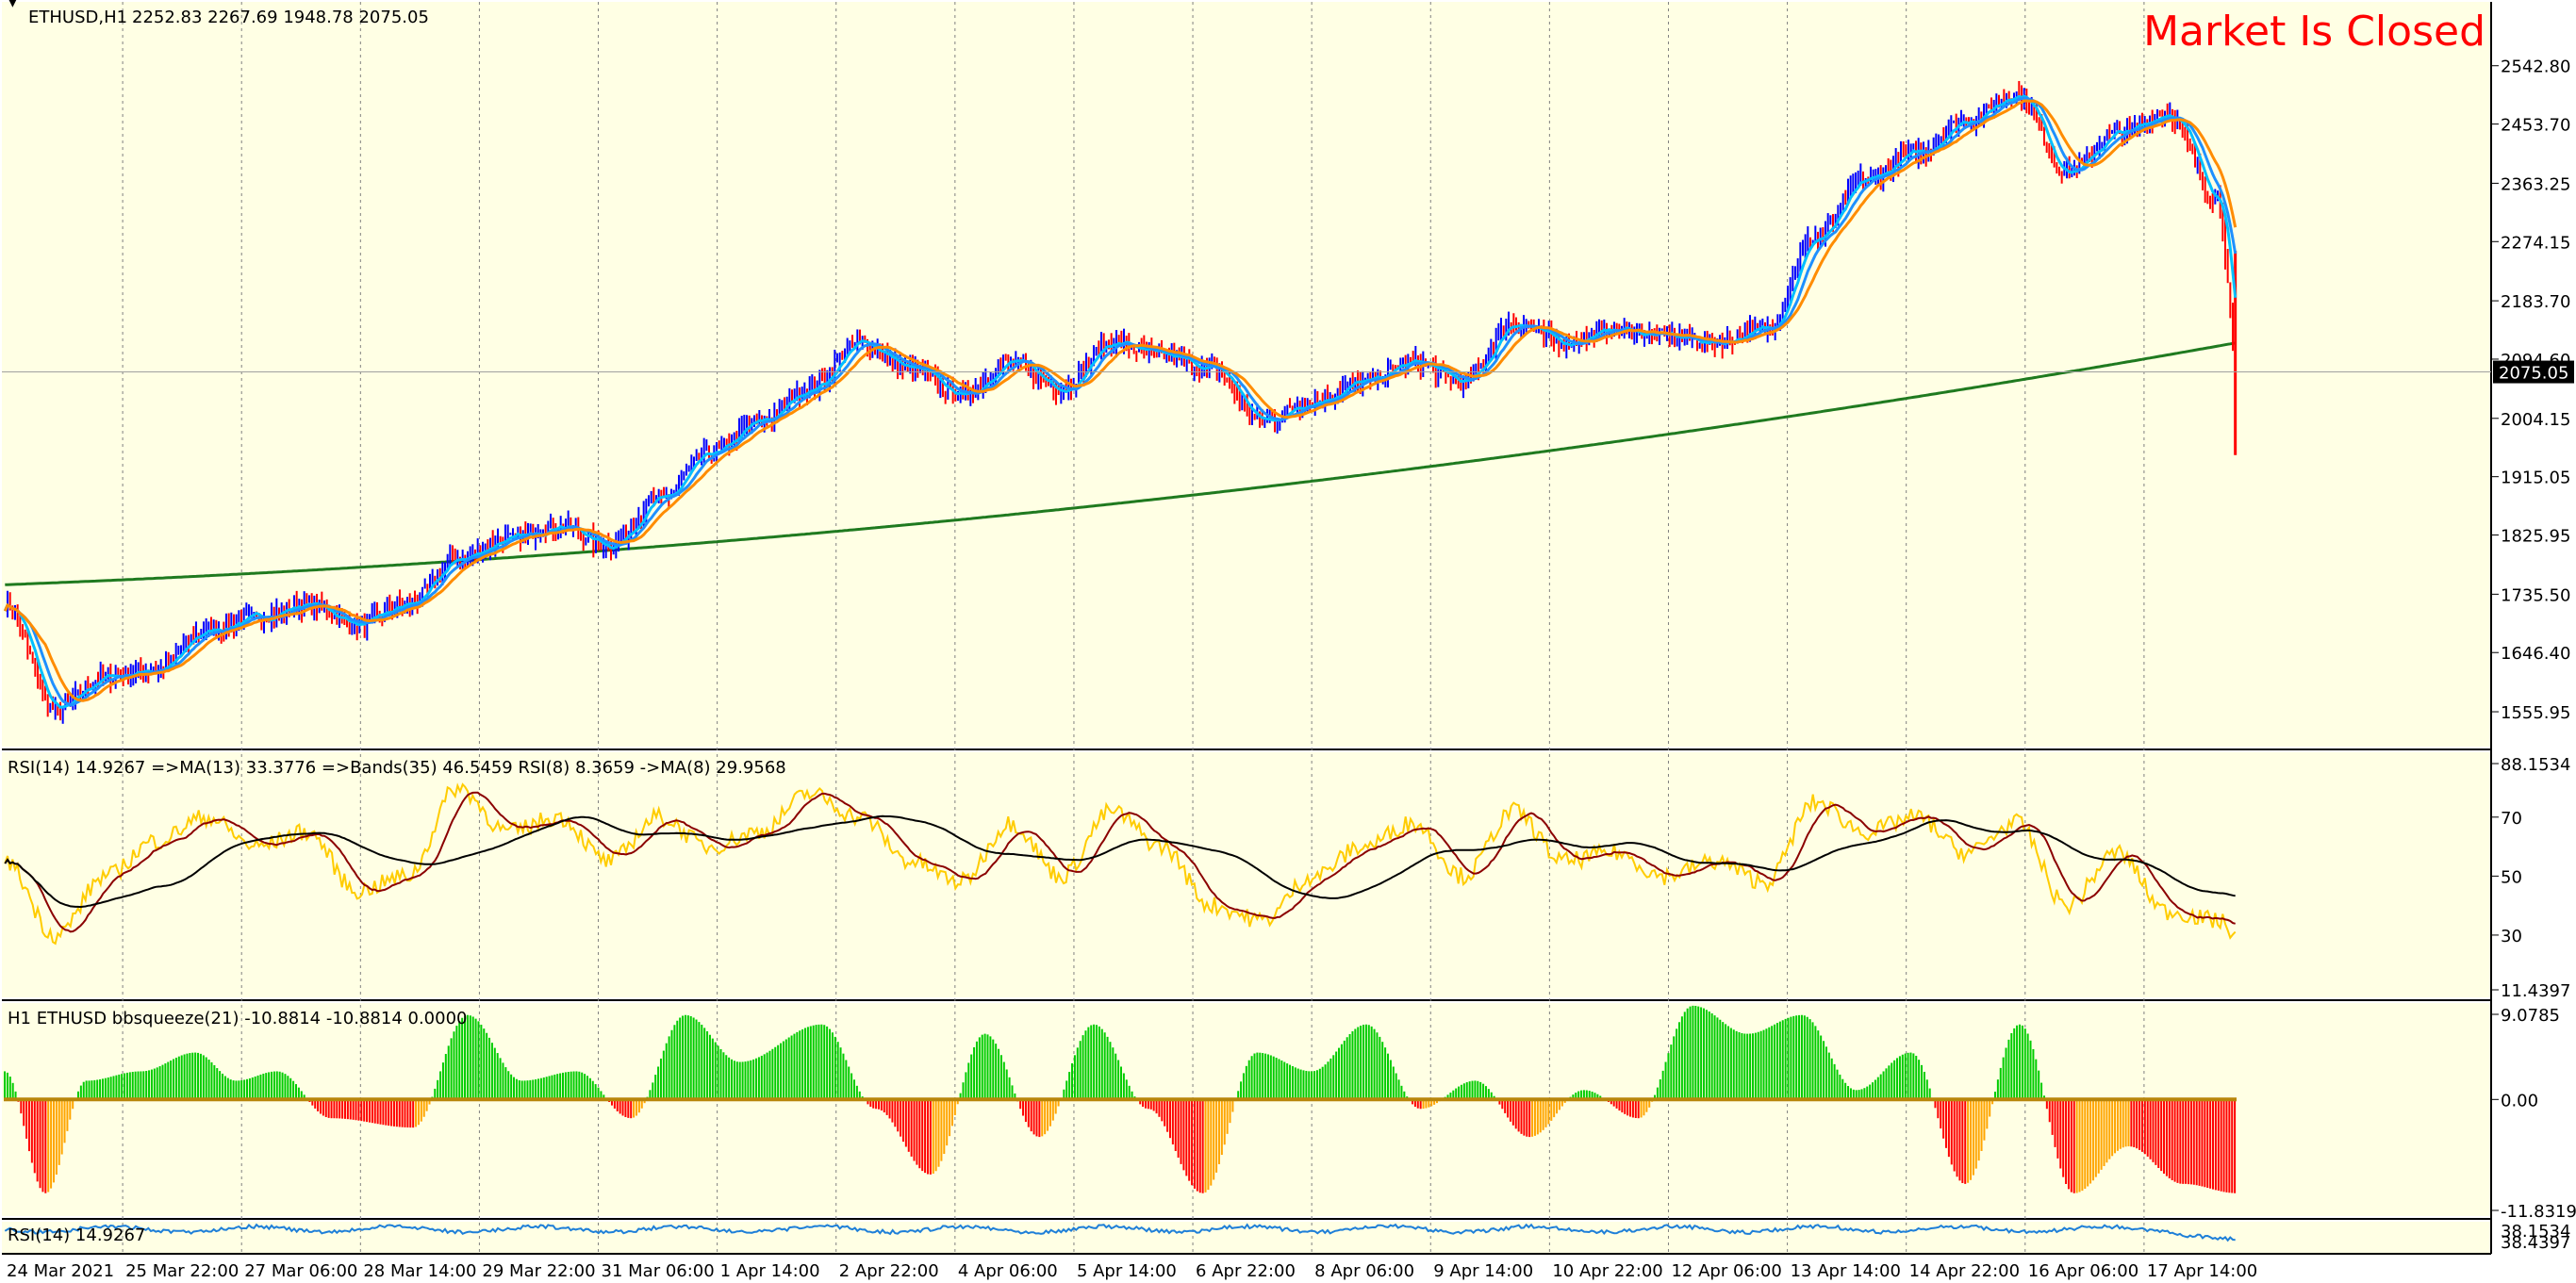 The height and width of the screenshot is (1283, 2576). I want to click on rsi-small-legend: RSI(14) 14.9267, so click(76, 1235).